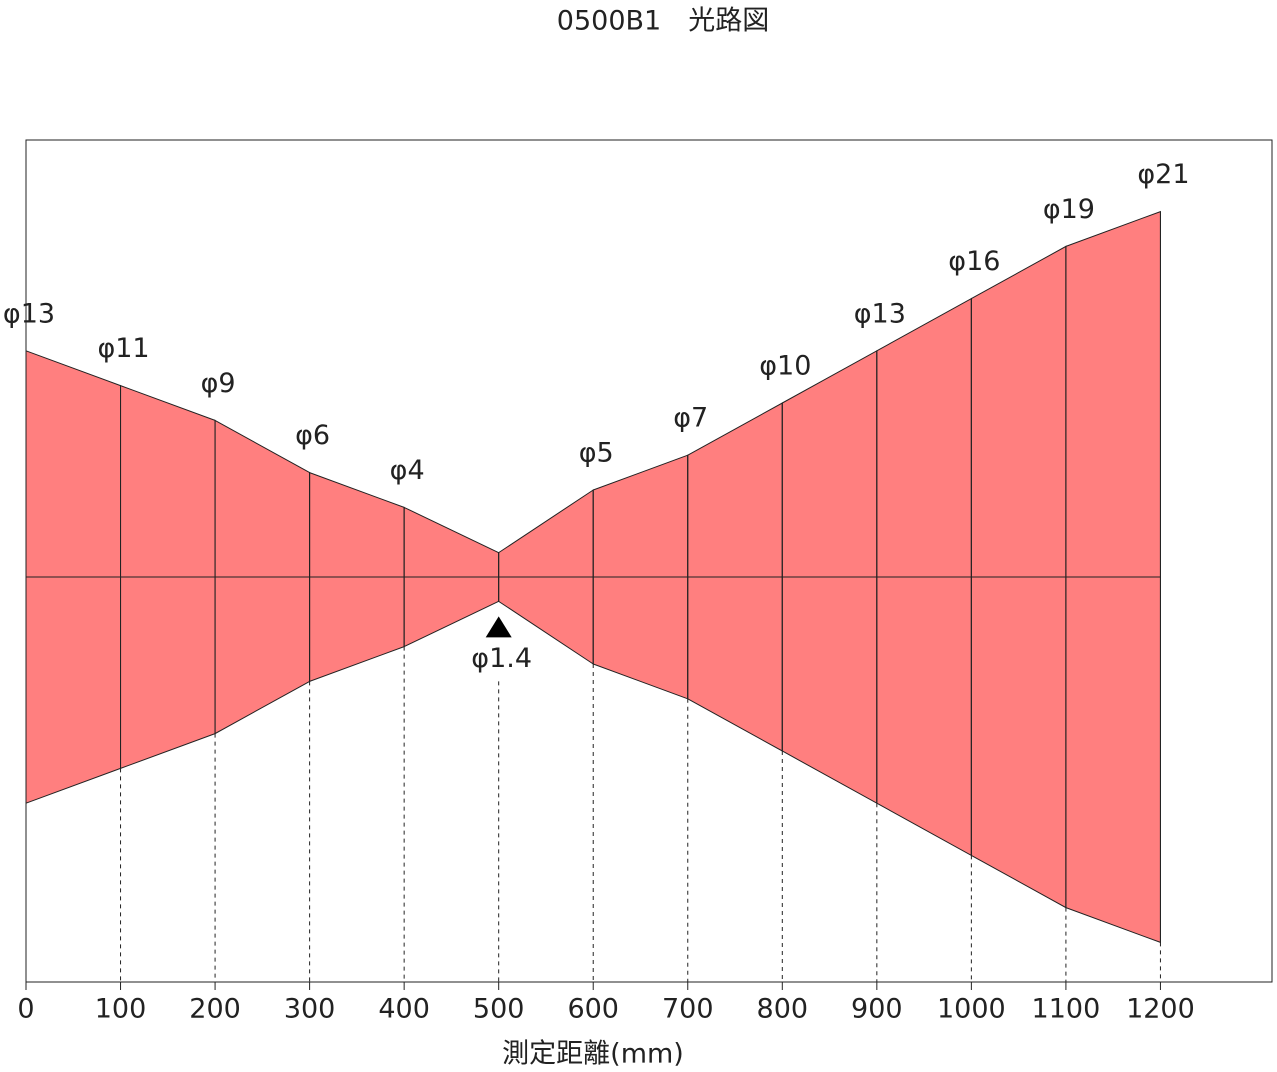 The width and height of the screenshot is (1277, 1072). What do you see at coordinates (25, 1009) in the screenshot?
I see `x-tick-label: 0` at bounding box center [25, 1009].